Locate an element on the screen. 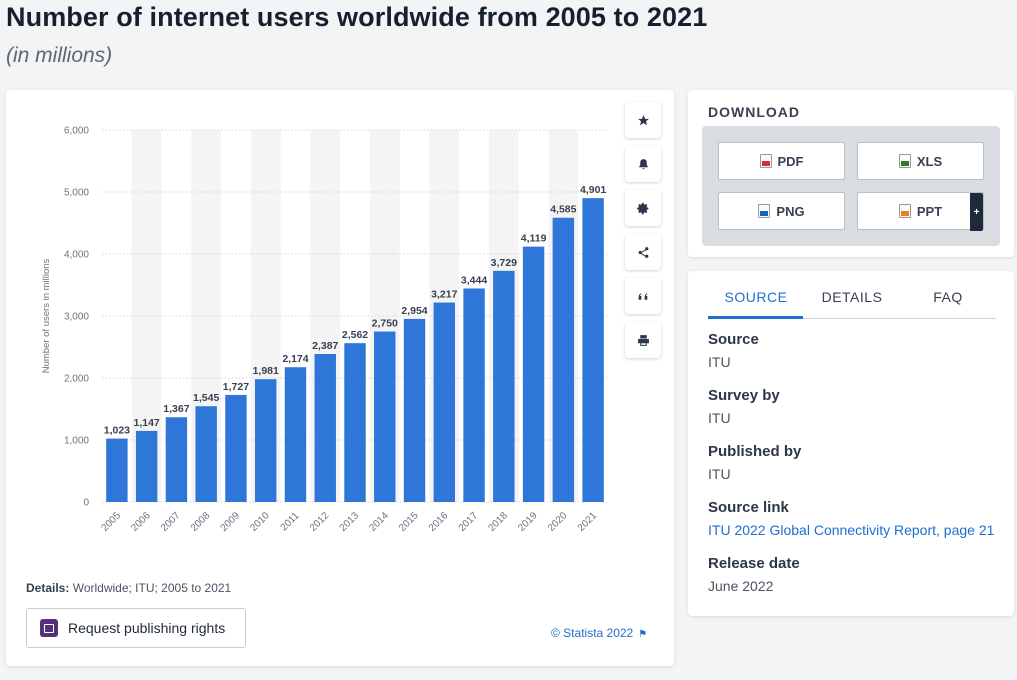 The height and width of the screenshot is (680, 1017). data-label: 2,954 is located at coordinates (414, 311).